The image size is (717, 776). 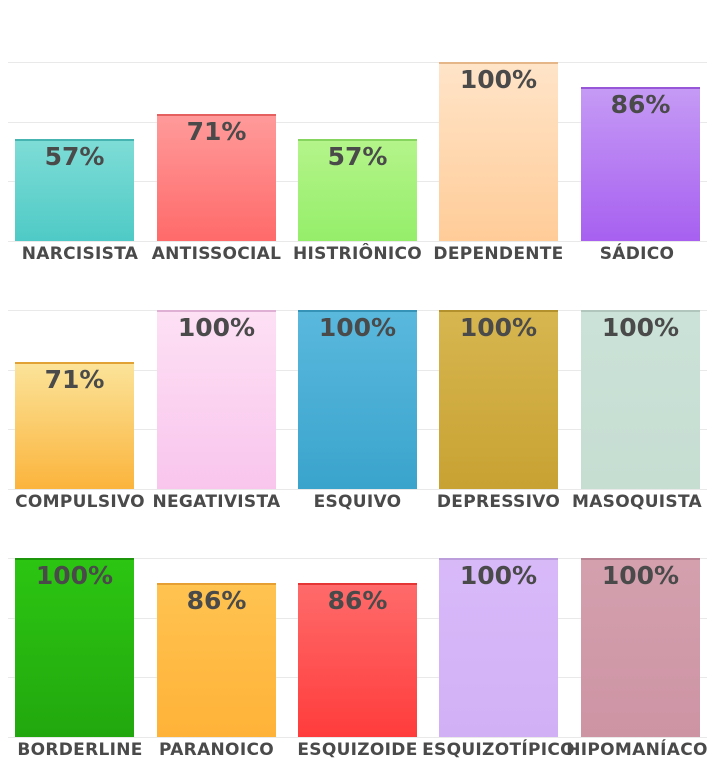 What do you see at coordinates (637, 254) in the screenshot?
I see `category-label: SÁDICO` at bounding box center [637, 254].